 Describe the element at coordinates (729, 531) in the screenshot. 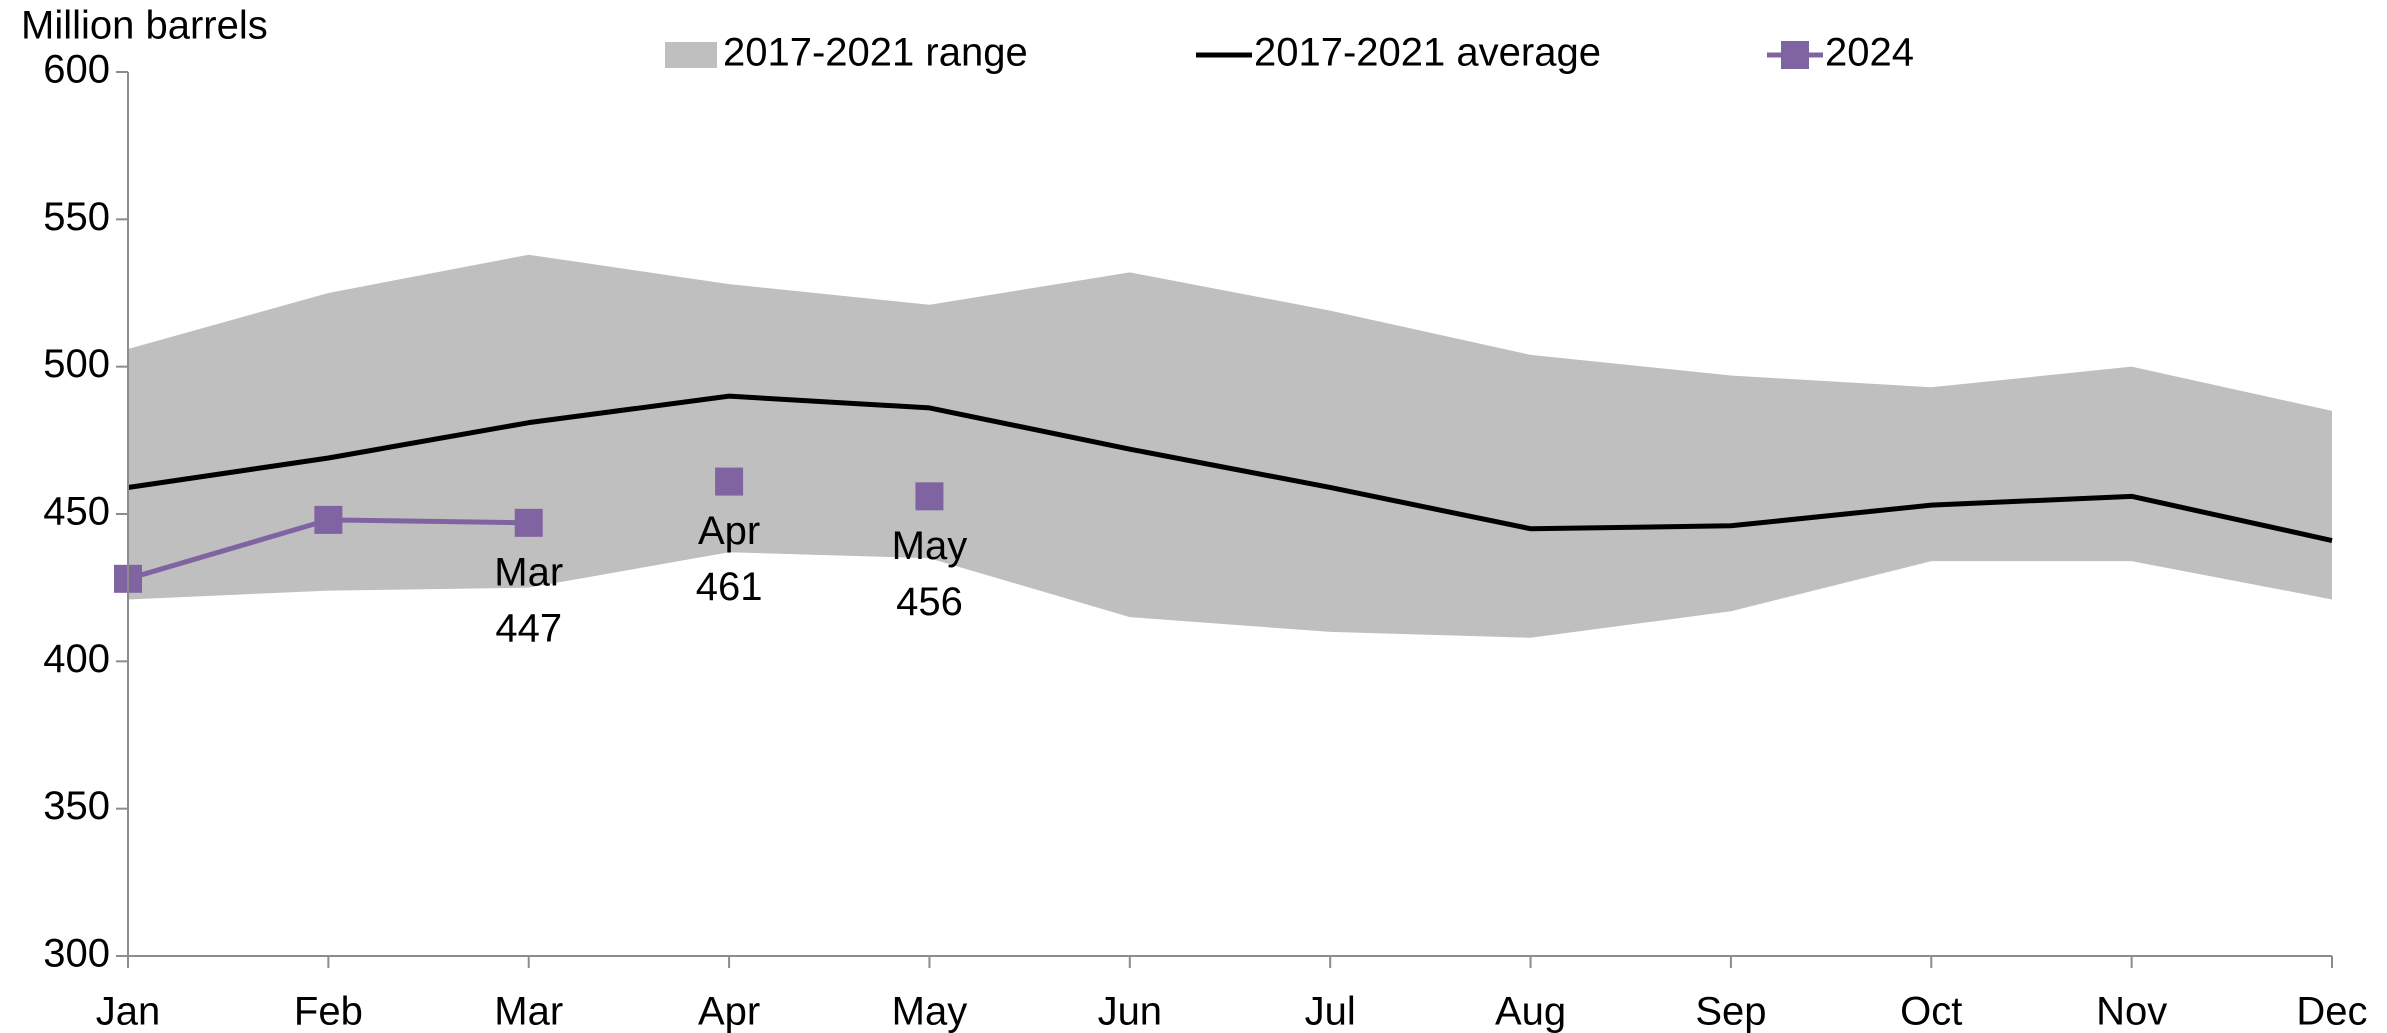

I see `data-label-category: Apr` at that location.